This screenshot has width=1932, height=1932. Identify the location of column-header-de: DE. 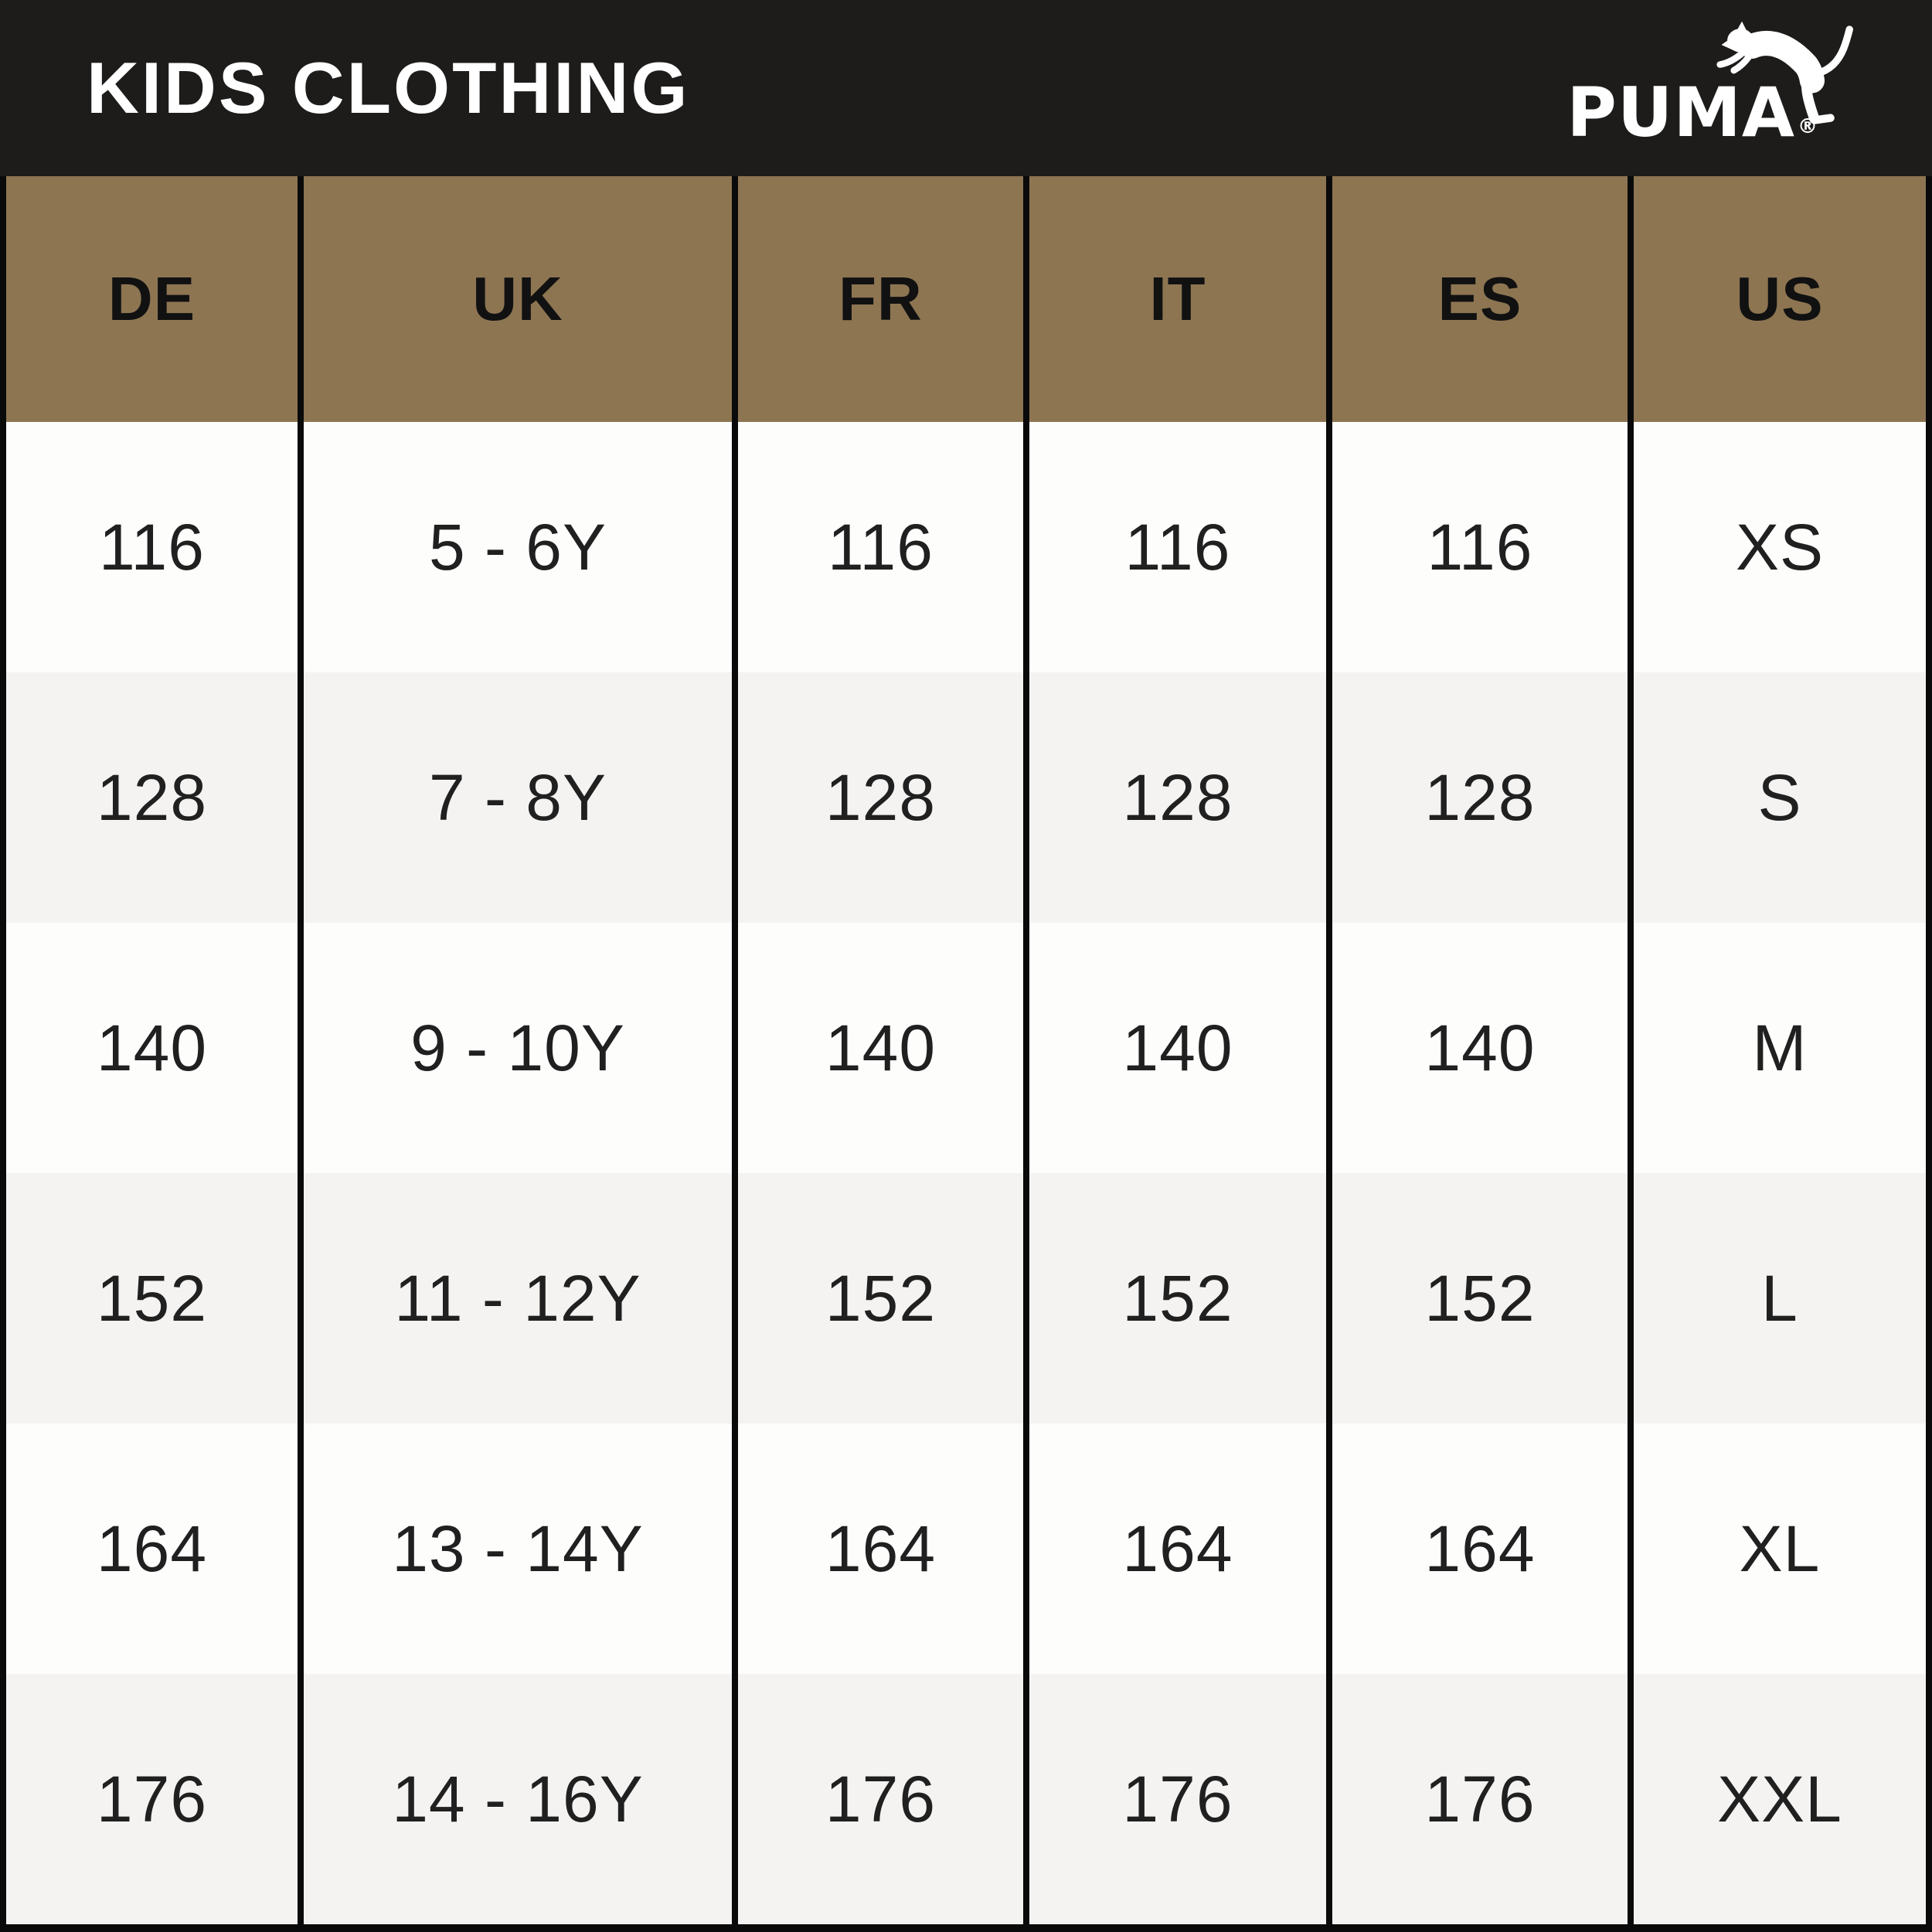
(152, 298).